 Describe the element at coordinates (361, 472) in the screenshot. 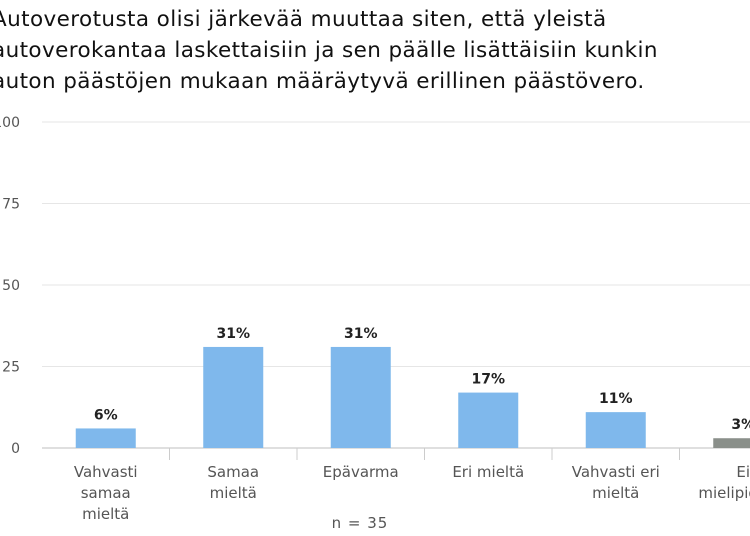

I see `x-tick-label: Epävarma` at that location.